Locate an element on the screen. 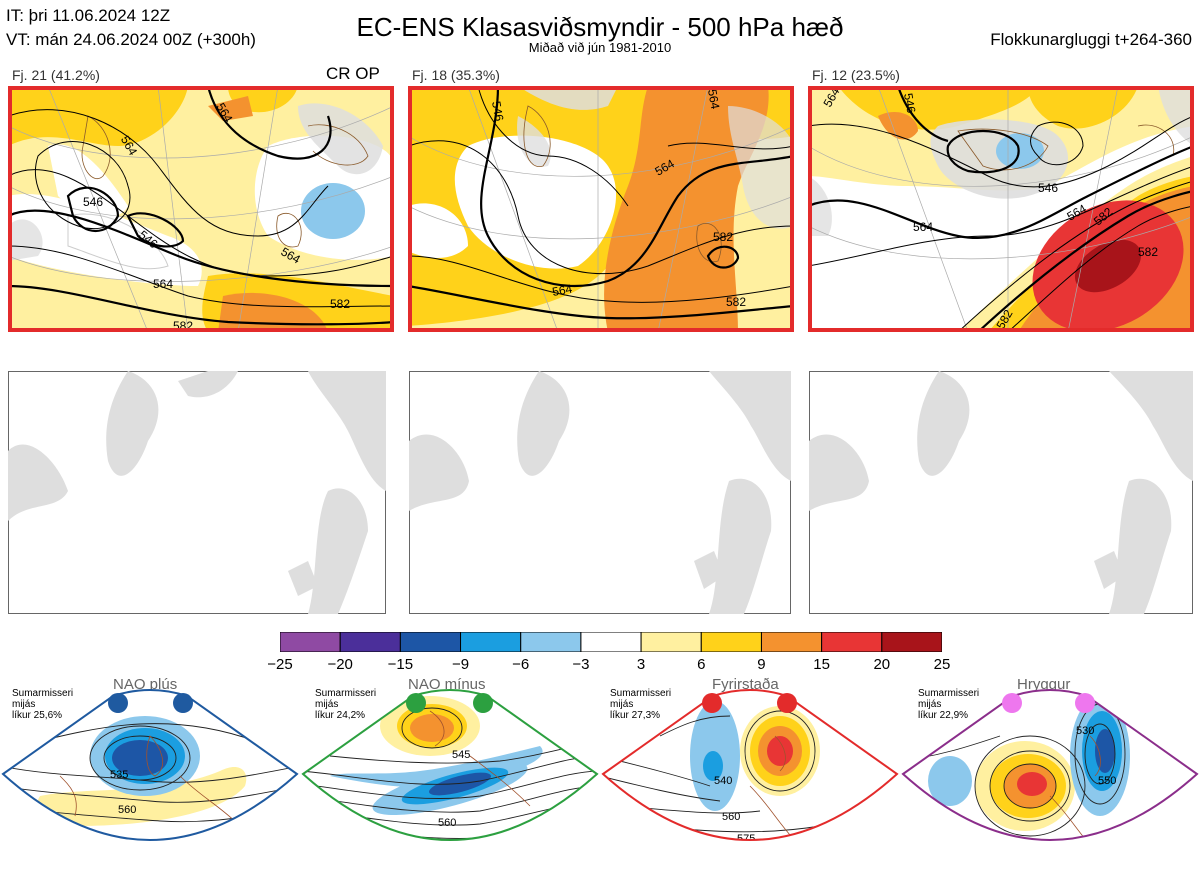  cluster-1-tag: CR OP is located at coordinates (353, 73).